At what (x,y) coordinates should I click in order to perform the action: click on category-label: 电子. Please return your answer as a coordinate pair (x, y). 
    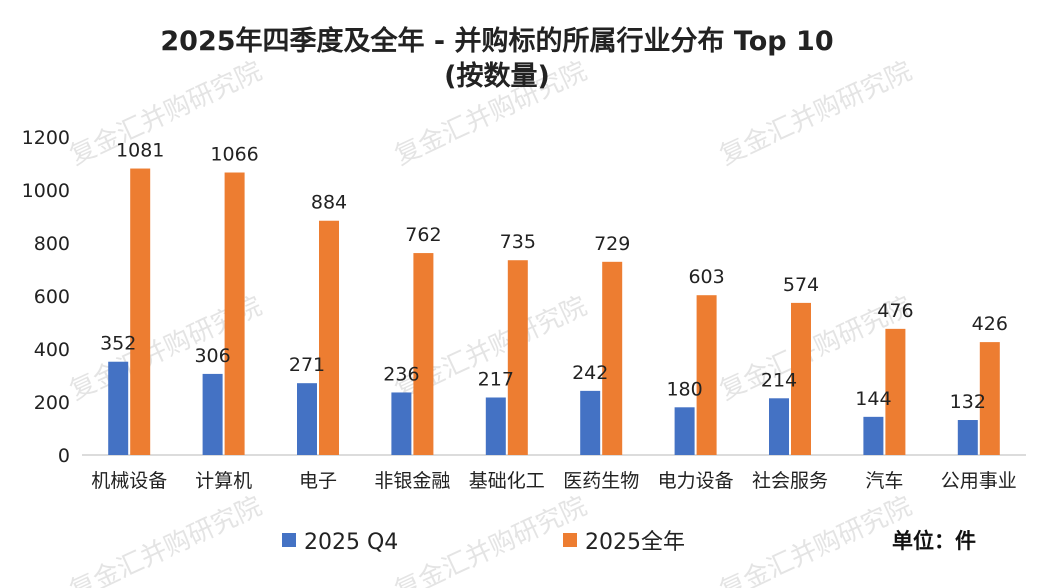
    Looking at the image, I should click on (318, 481).